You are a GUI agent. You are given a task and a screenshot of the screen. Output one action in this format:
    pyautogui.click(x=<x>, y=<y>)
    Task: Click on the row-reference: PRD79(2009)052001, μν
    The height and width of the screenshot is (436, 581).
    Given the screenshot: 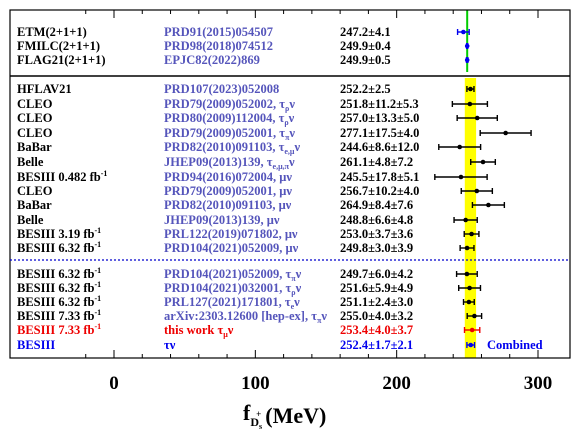 What is the action you would take?
    pyautogui.click(x=228, y=191)
    